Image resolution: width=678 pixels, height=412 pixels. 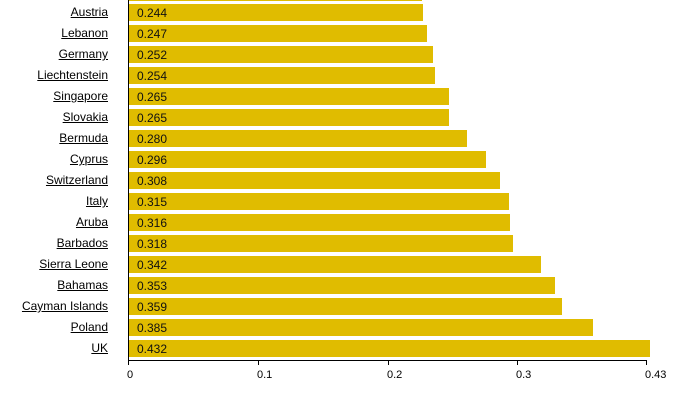 What do you see at coordinates (152, 328) in the screenshot?
I see `bar-value-label: 0.385` at bounding box center [152, 328].